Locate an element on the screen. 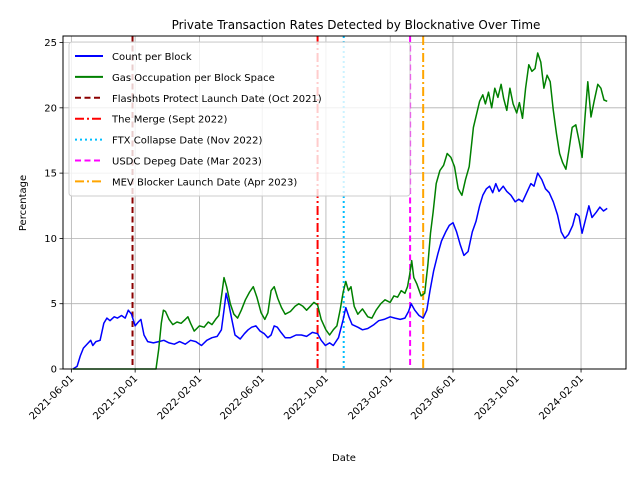 The image size is (640, 480). y-axis-label: Percentage is located at coordinates (23, 203).